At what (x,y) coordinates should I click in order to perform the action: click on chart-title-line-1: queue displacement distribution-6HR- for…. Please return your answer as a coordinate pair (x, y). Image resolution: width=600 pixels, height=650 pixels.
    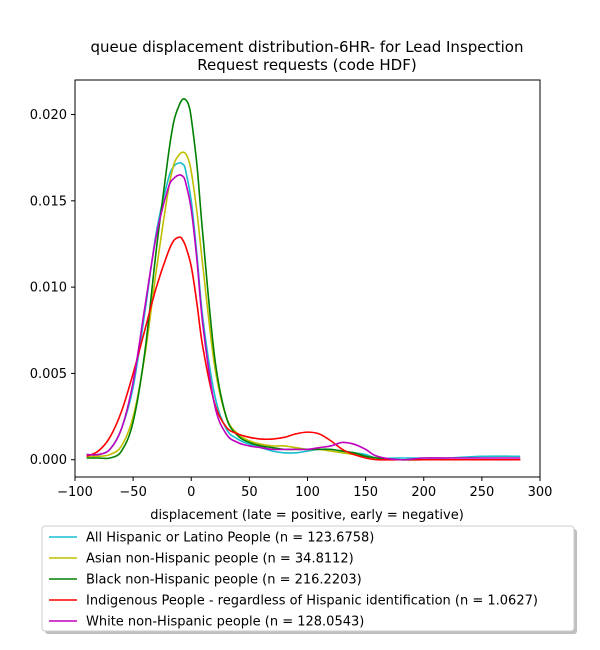
    Looking at the image, I should click on (306, 47).